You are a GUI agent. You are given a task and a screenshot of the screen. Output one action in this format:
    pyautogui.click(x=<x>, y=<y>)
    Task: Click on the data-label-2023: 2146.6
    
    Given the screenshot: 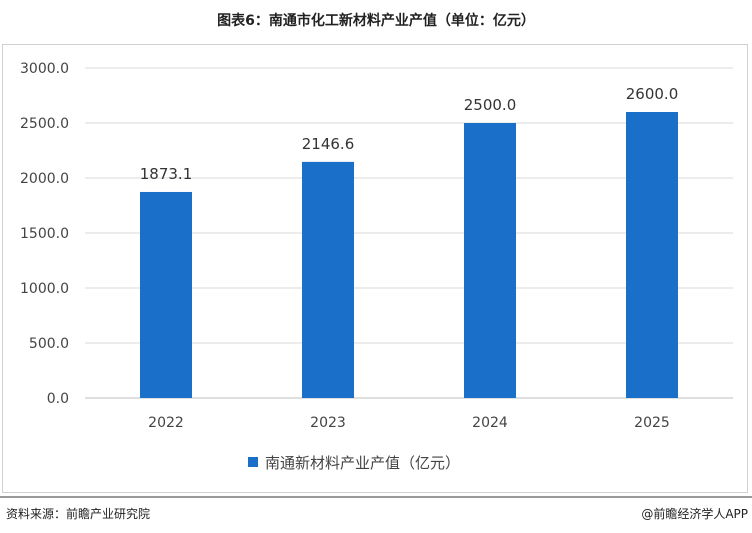 What is the action you would take?
    pyautogui.click(x=328, y=144)
    